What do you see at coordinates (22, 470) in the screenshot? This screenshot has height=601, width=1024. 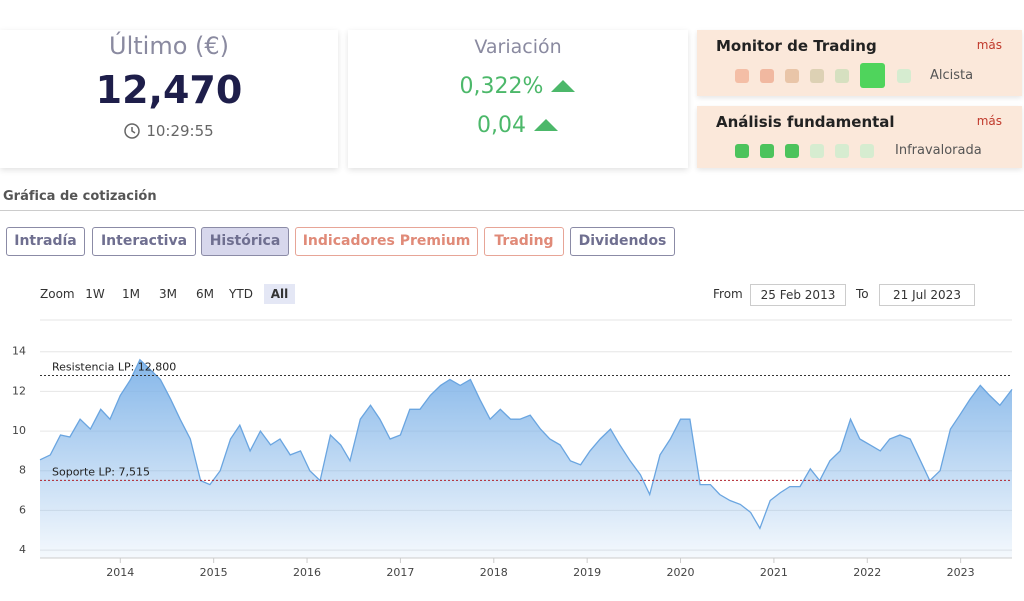 I see `y-tick-label: 8` at bounding box center [22, 470].